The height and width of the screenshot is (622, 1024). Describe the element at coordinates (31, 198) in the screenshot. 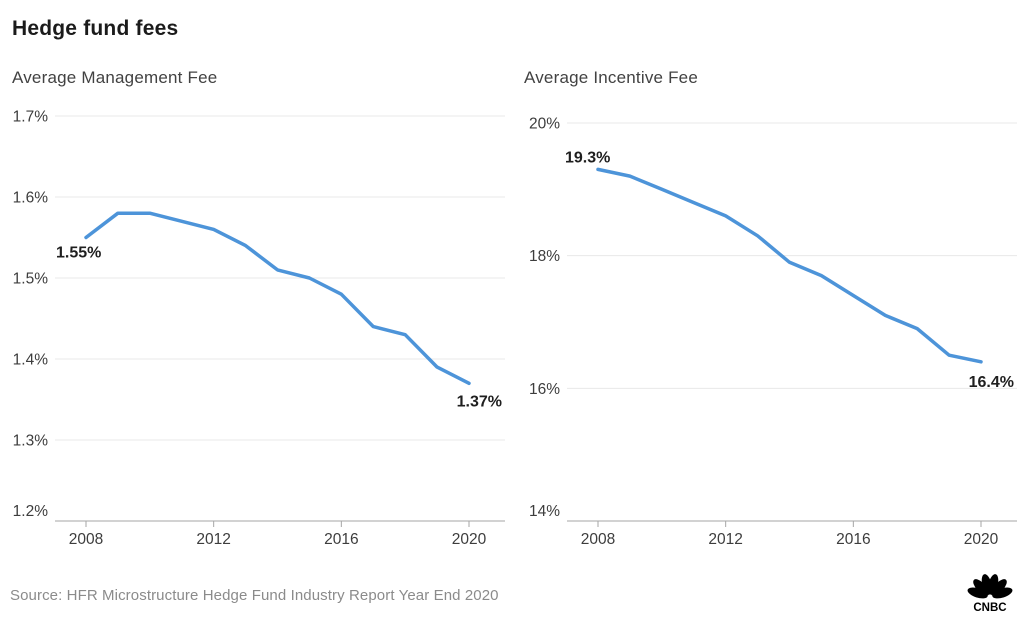

I see `y-axis-label: 1.6%` at that location.